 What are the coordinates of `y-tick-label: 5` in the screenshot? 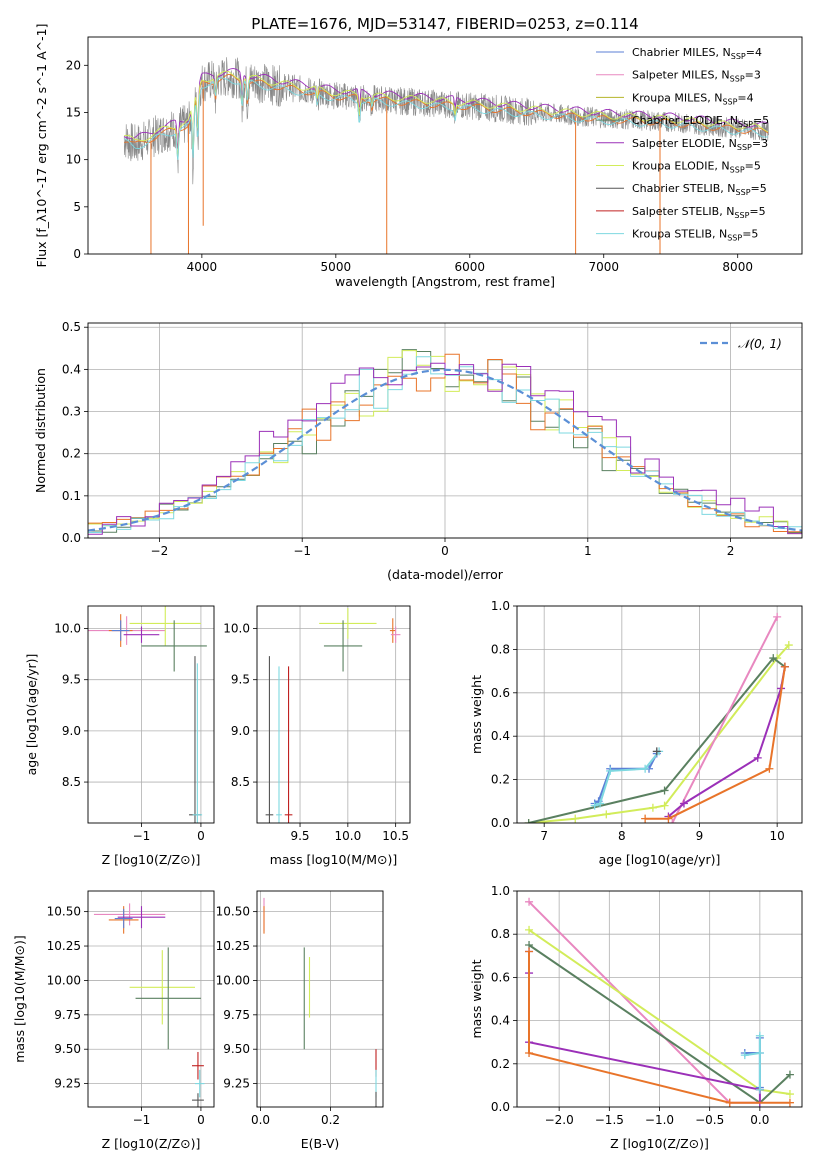 It's located at (77, 207).